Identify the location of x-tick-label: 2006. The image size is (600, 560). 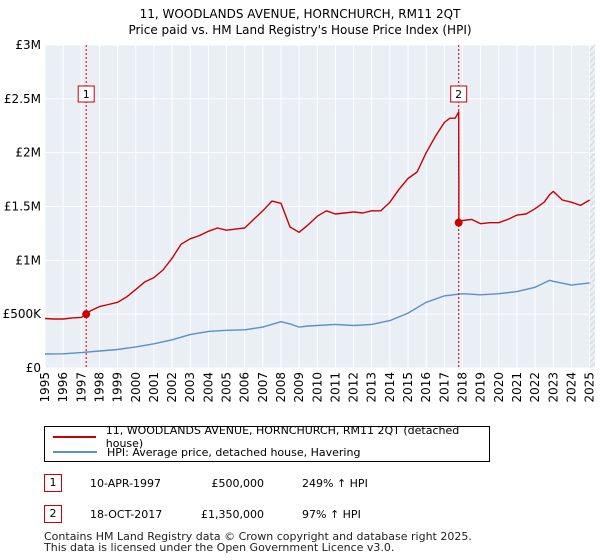
(245, 387).